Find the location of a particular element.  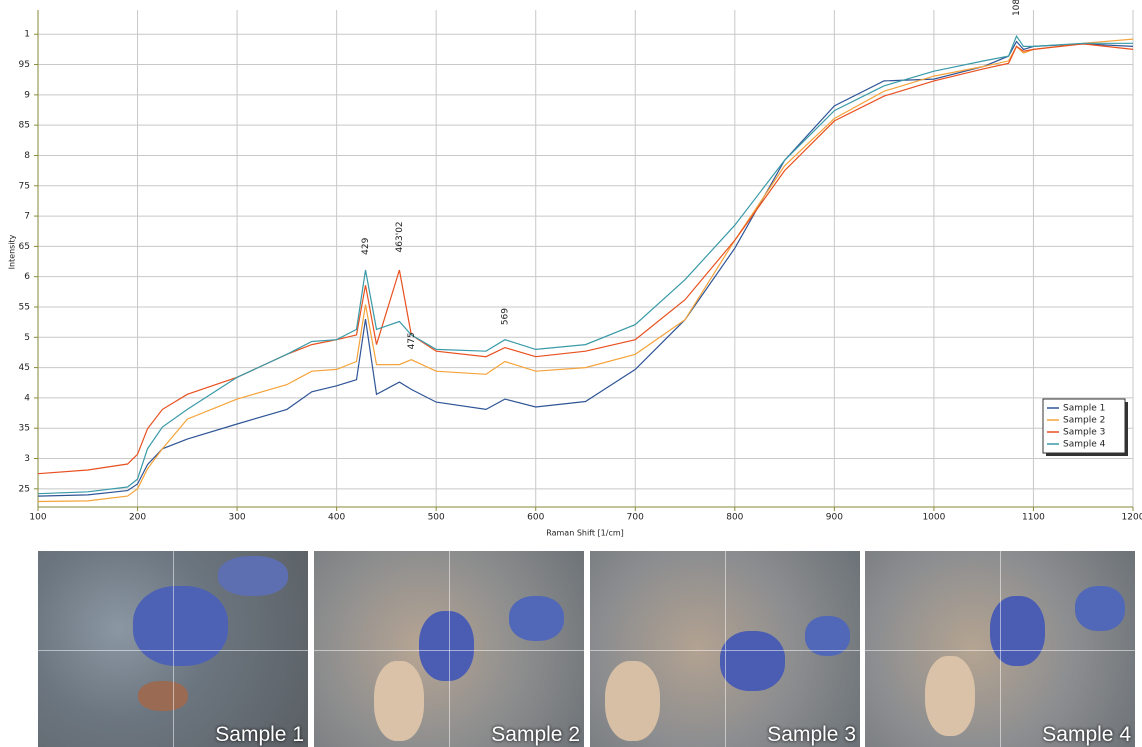

y-tick-label: 45 is located at coordinates (24, 368).